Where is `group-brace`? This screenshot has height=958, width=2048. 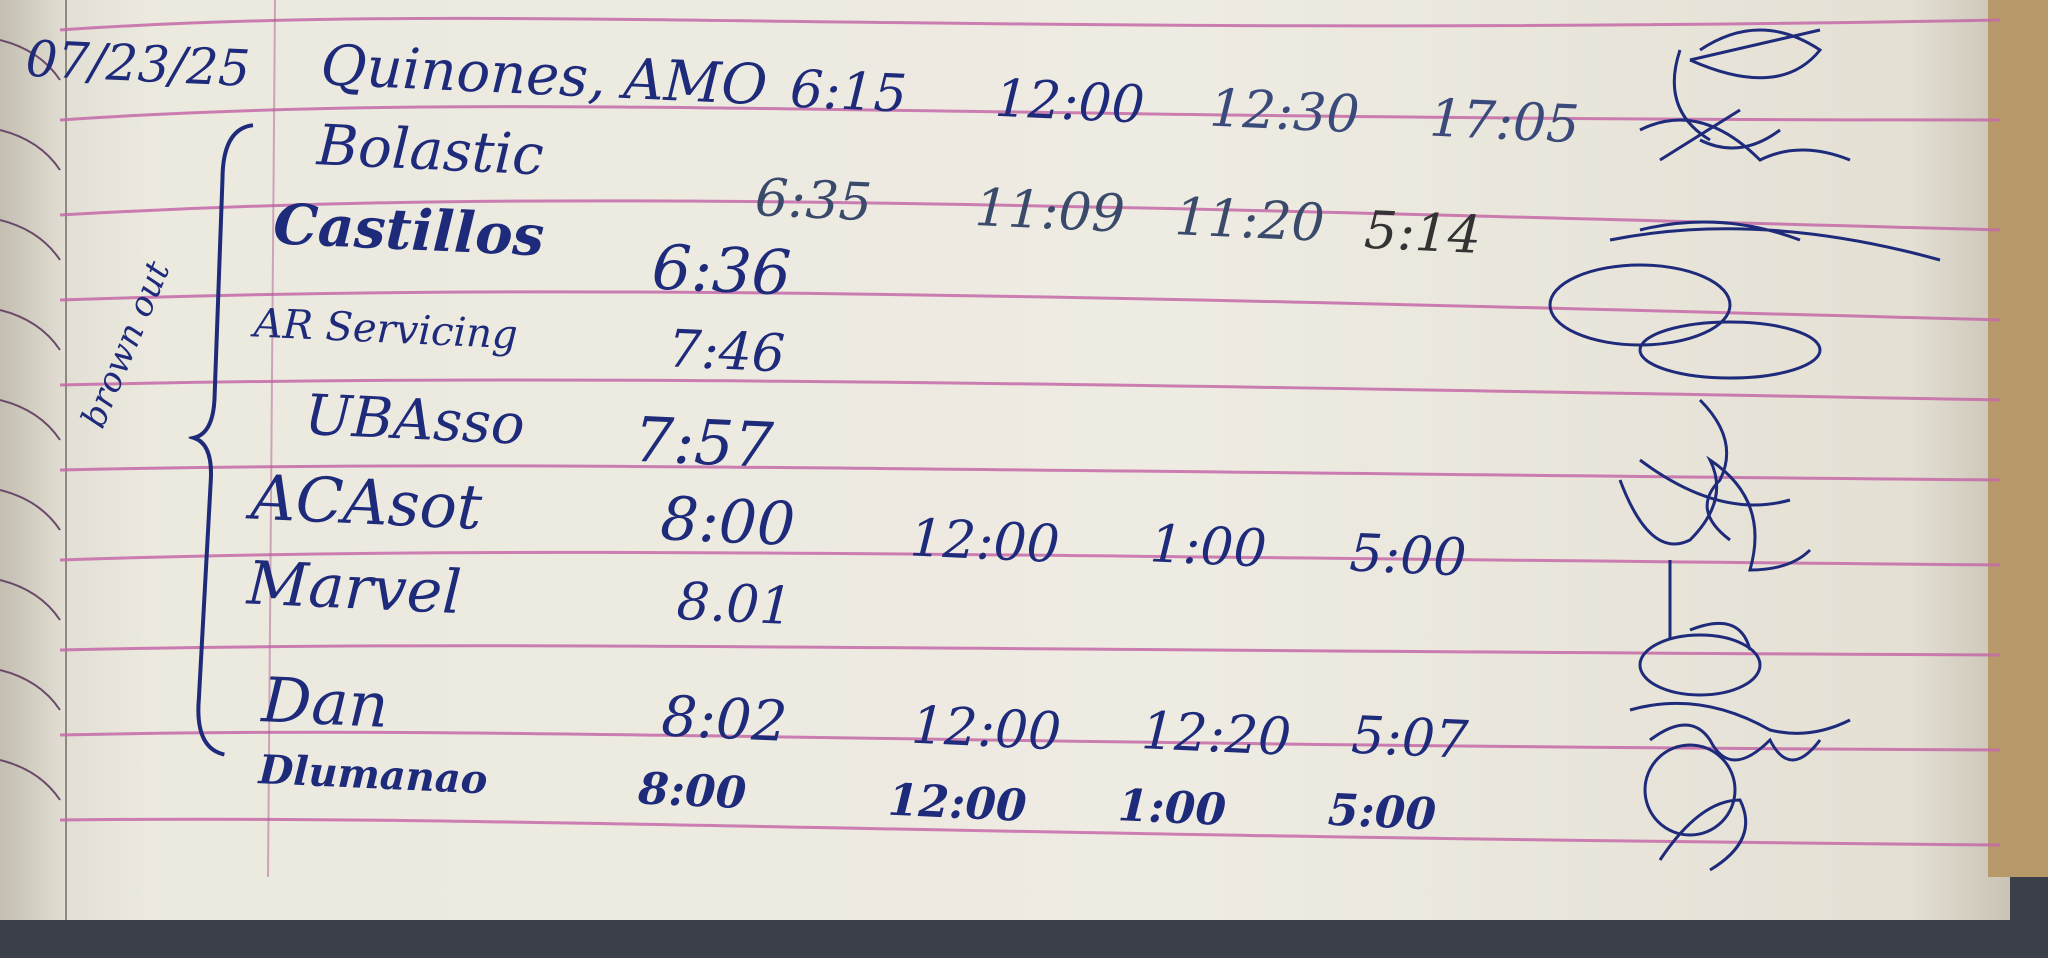 group-brace is located at coordinates (219, 440).